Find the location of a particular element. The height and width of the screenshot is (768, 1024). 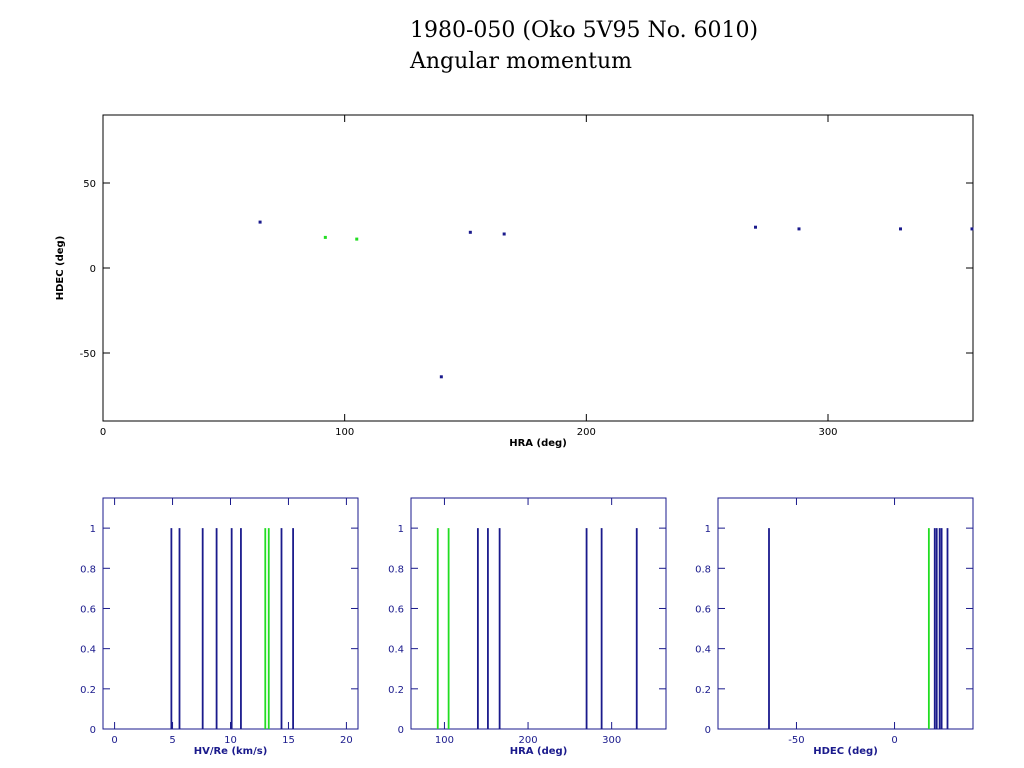

x-tick-label: 5 is located at coordinates (172, 740).